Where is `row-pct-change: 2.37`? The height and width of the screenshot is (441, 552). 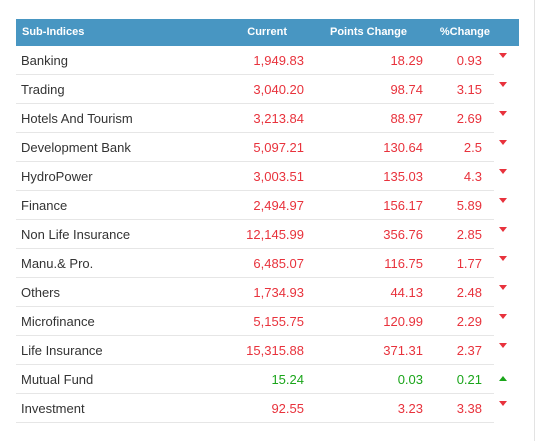
row-pct-change: 2.37 is located at coordinates (469, 350).